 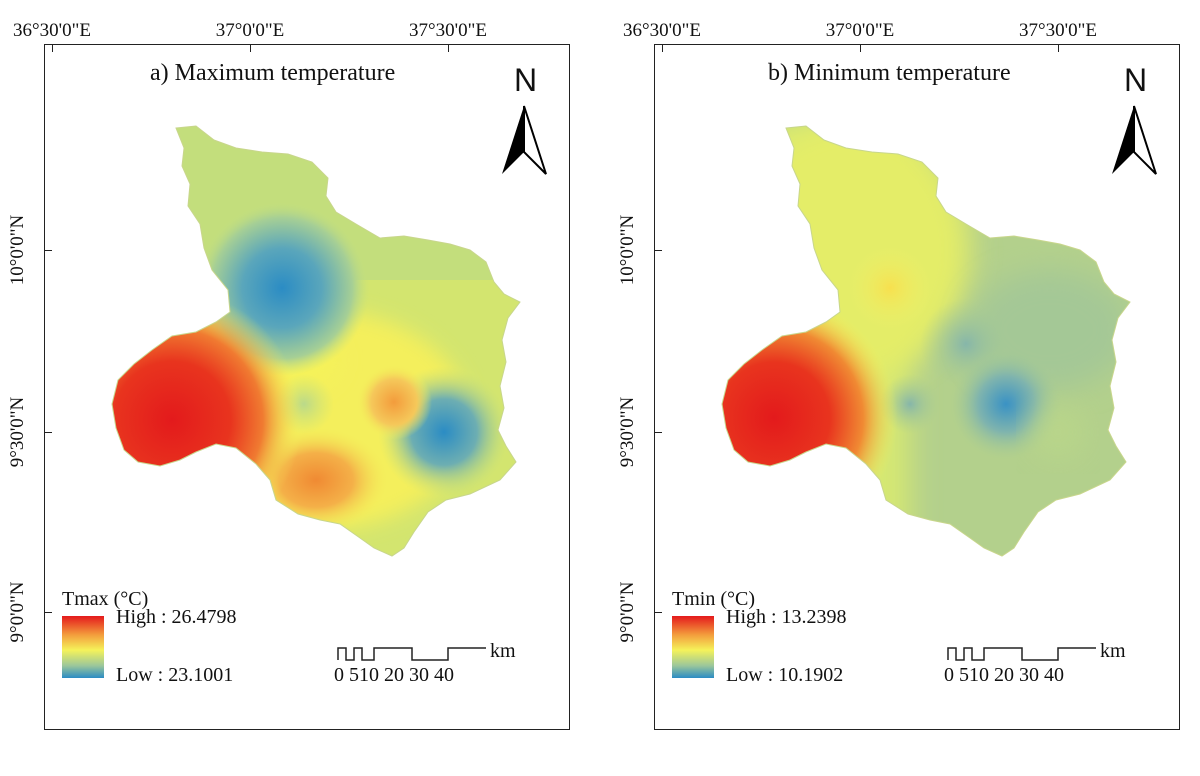 I want to click on legend-title: Tmax (°C), so click(x=105, y=599).